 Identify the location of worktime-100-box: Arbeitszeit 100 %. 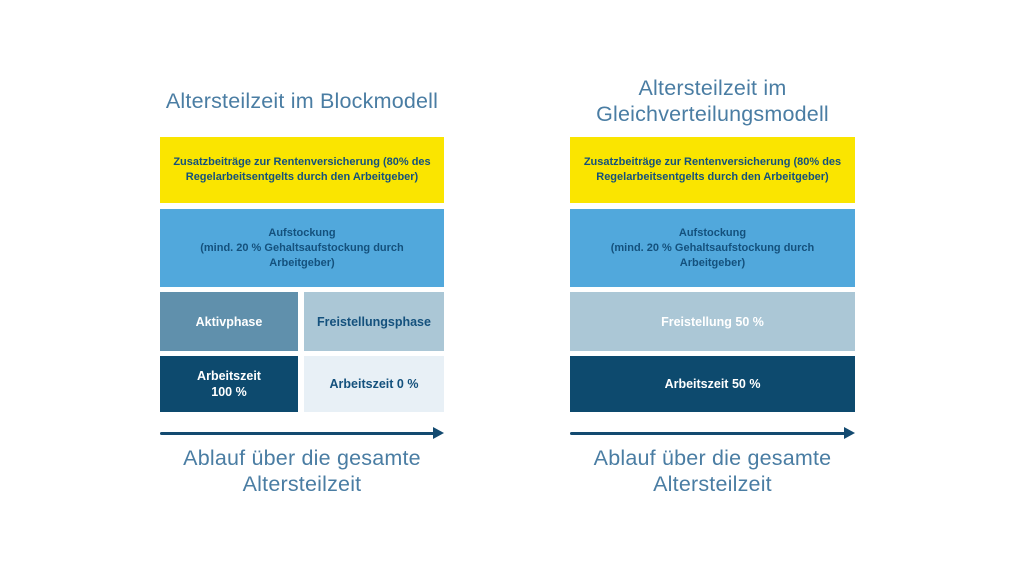
(229, 384).